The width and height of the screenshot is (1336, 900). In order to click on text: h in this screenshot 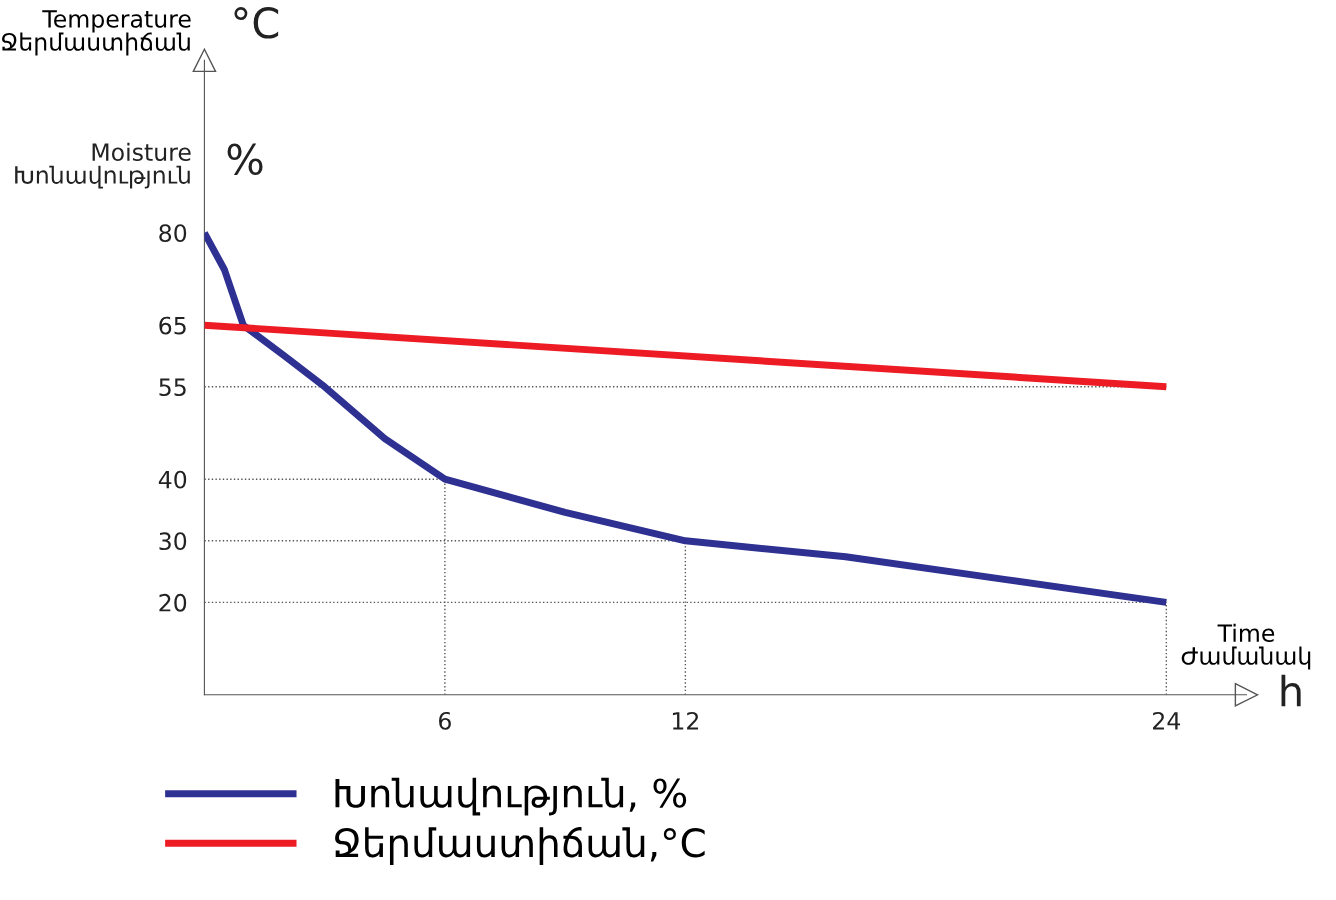, I will do `click(1291, 690)`.